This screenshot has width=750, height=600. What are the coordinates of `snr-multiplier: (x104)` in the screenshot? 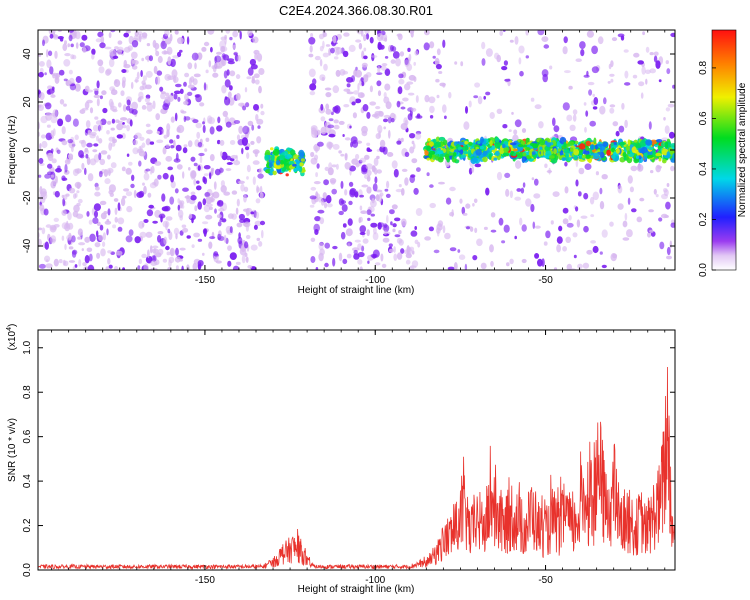 It's located at (12, 337).